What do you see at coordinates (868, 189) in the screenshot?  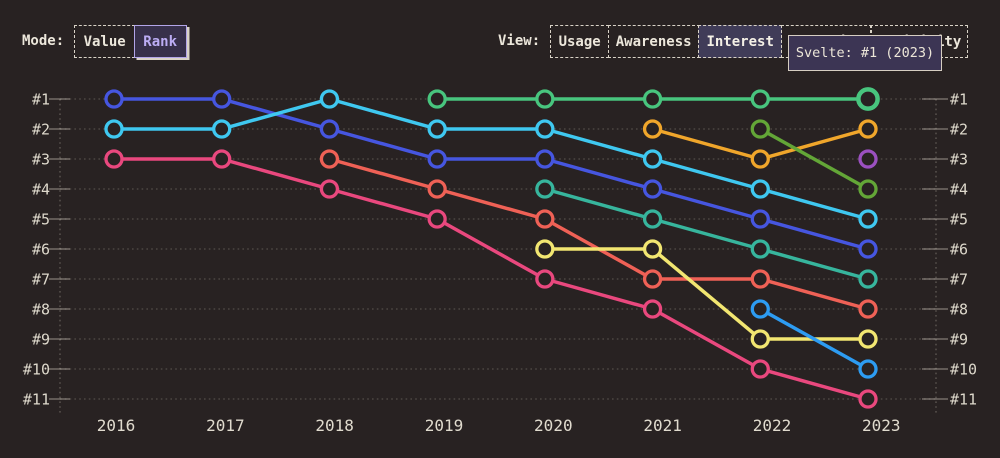 I see `data-point-olive-green-2023` at bounding box center [868, 189].